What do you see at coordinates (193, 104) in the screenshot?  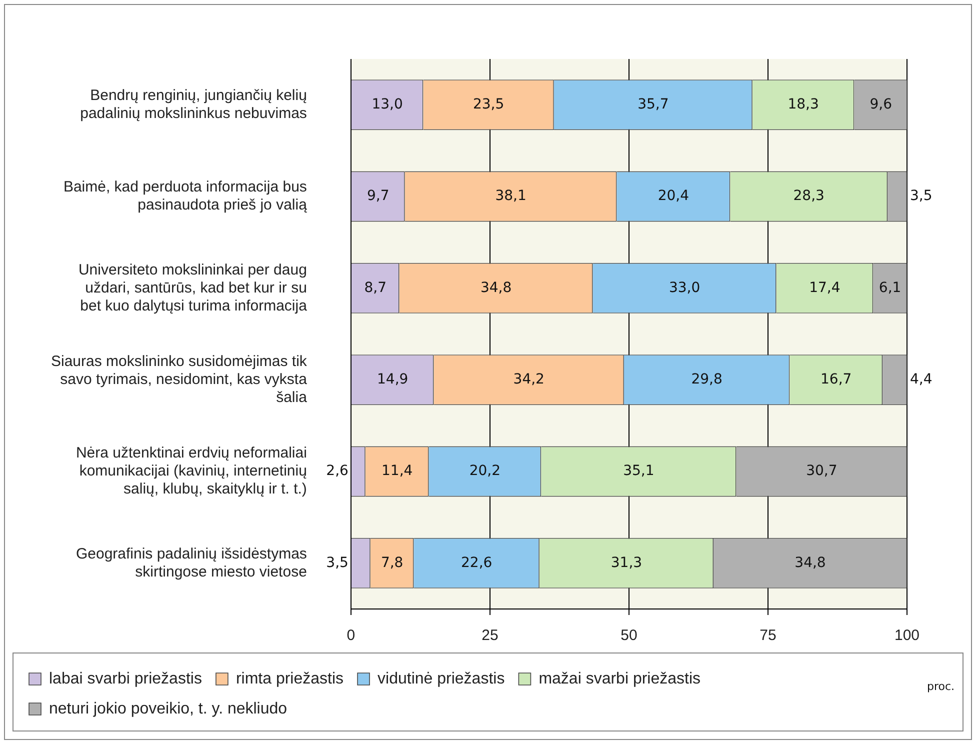 I see `y-tick-label: Bendrų renginių, jungiančių kelių padalinių mokslininkus nebuvimas` at bounding box center [193, 104].